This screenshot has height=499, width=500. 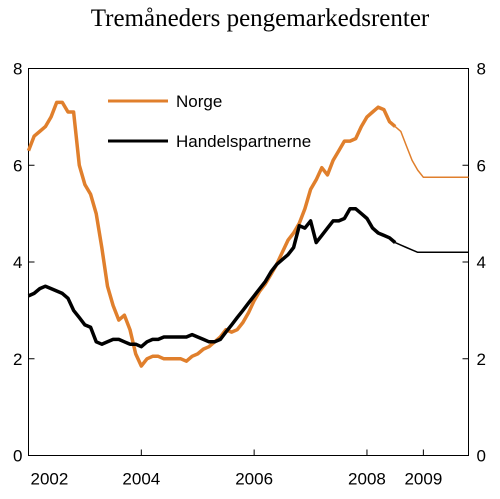 What do you see at coordinates (17, 456) in the screenshot?
I see `y-tick-label-left: 0` at bounding box center [17, 456].